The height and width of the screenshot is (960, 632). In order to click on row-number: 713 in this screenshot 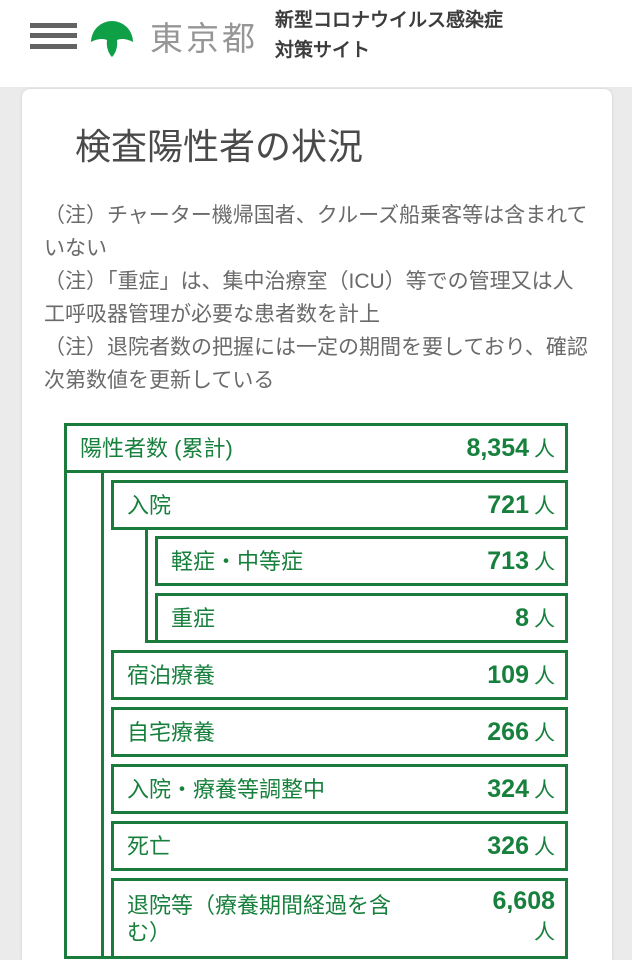, I will do `click(508, 561)`.